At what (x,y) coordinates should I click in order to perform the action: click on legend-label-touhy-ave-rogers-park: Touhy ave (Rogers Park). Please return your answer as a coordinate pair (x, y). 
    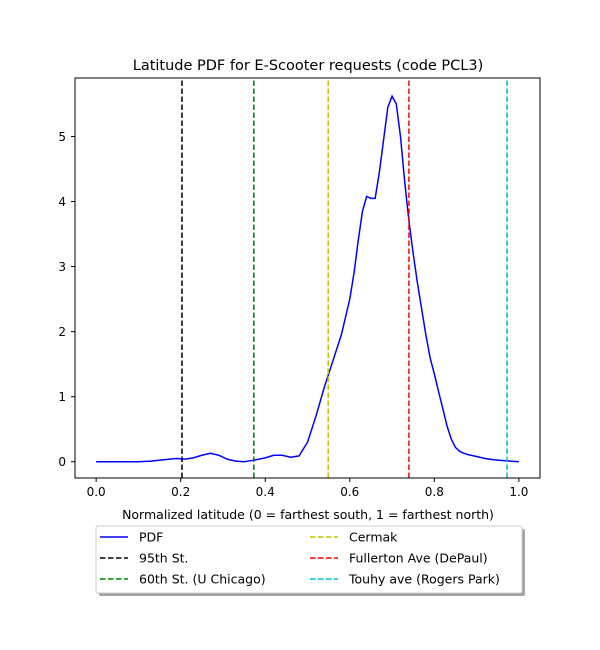
    Looking at the image, I should click on (424, 579).